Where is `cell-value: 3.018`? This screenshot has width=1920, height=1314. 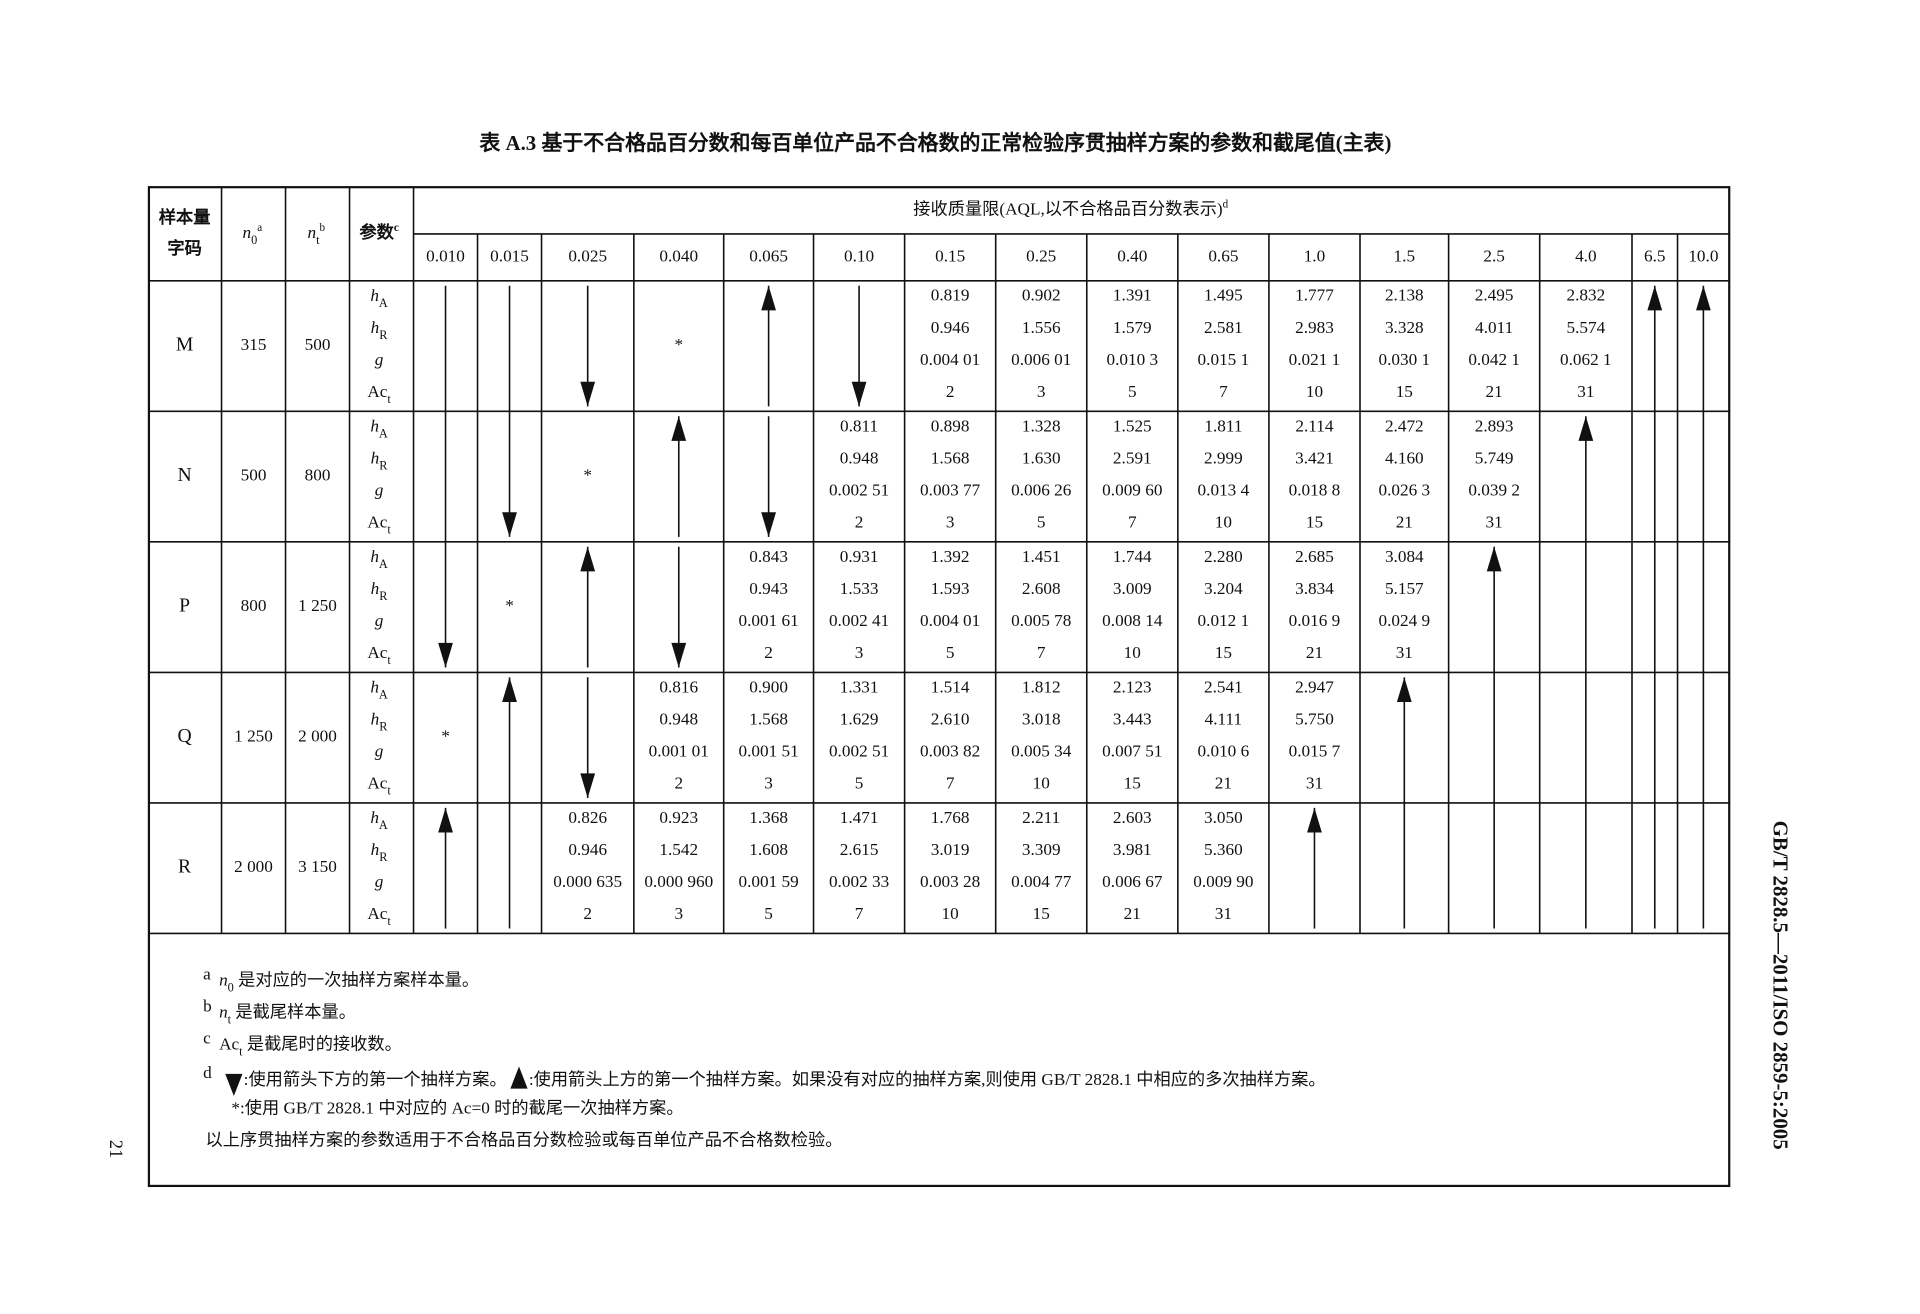
cell-value: 3.018 is located at coordinates (1041, 718).